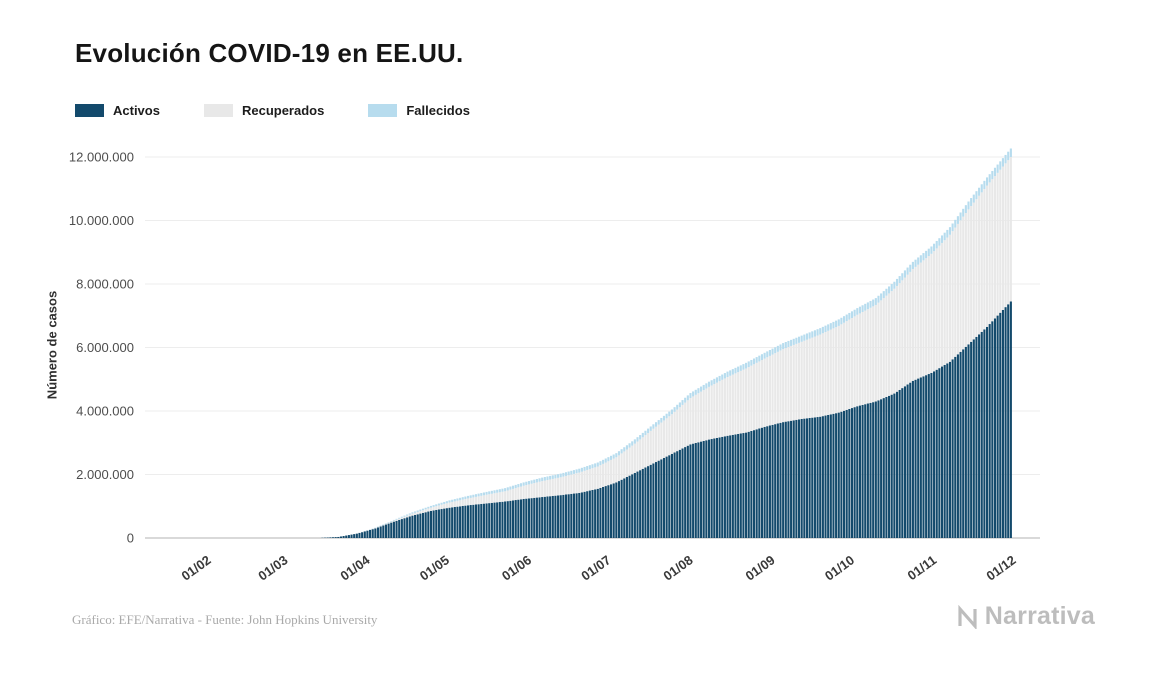 The height and width of the screenshot is (674, 1157). Describe the element at coordinates (355, 568) in the screenshot. I see `x-tick-label: 01/04` at that location.